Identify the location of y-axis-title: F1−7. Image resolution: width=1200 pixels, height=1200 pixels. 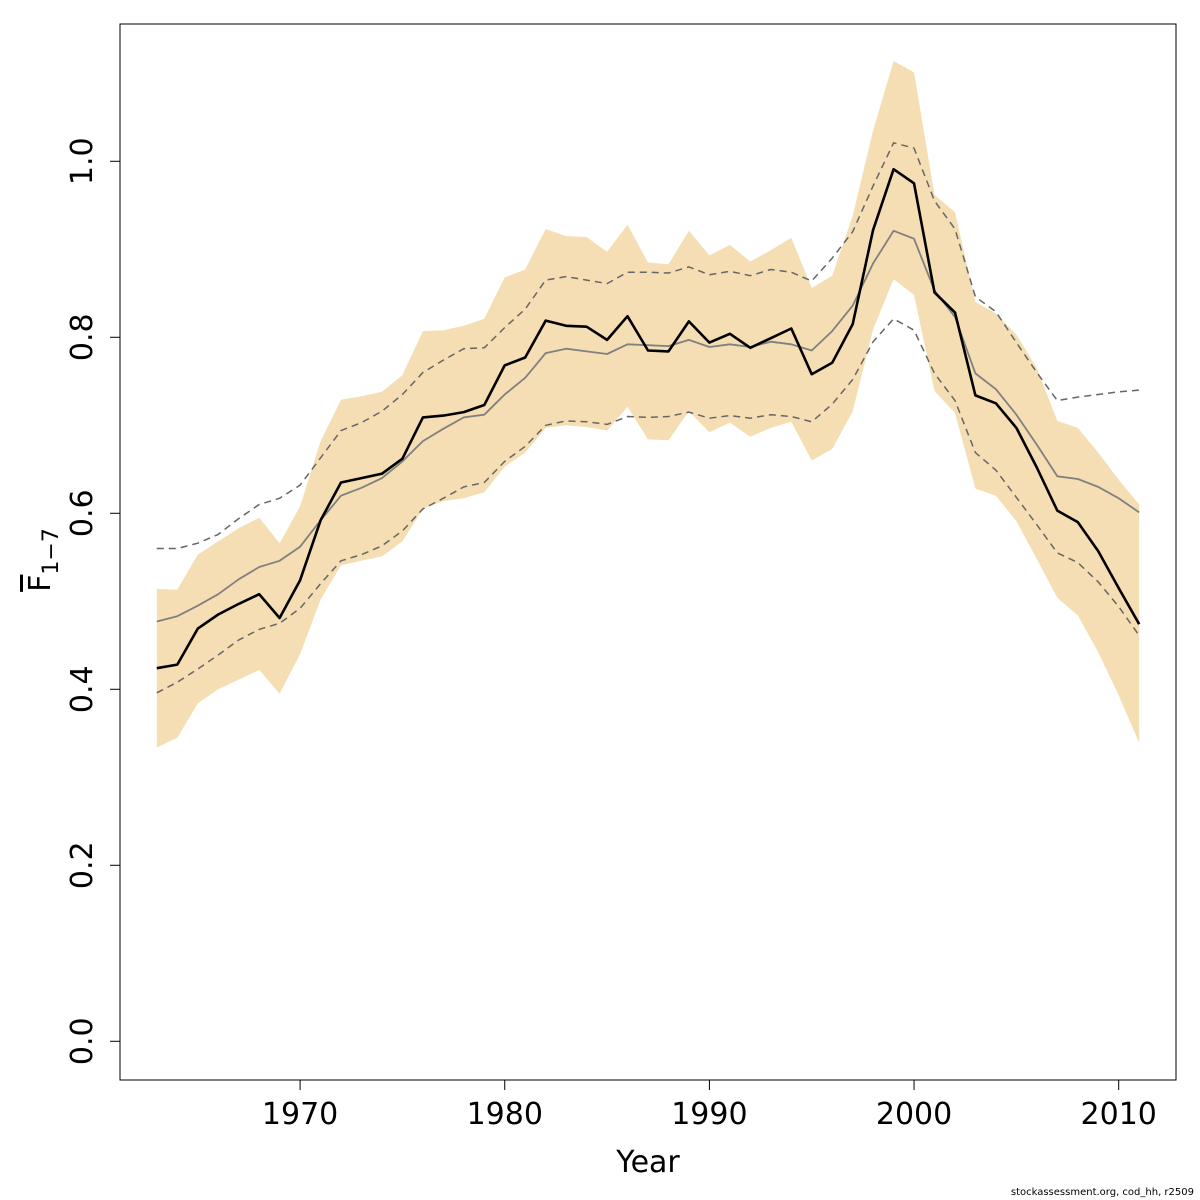
(43, 560).